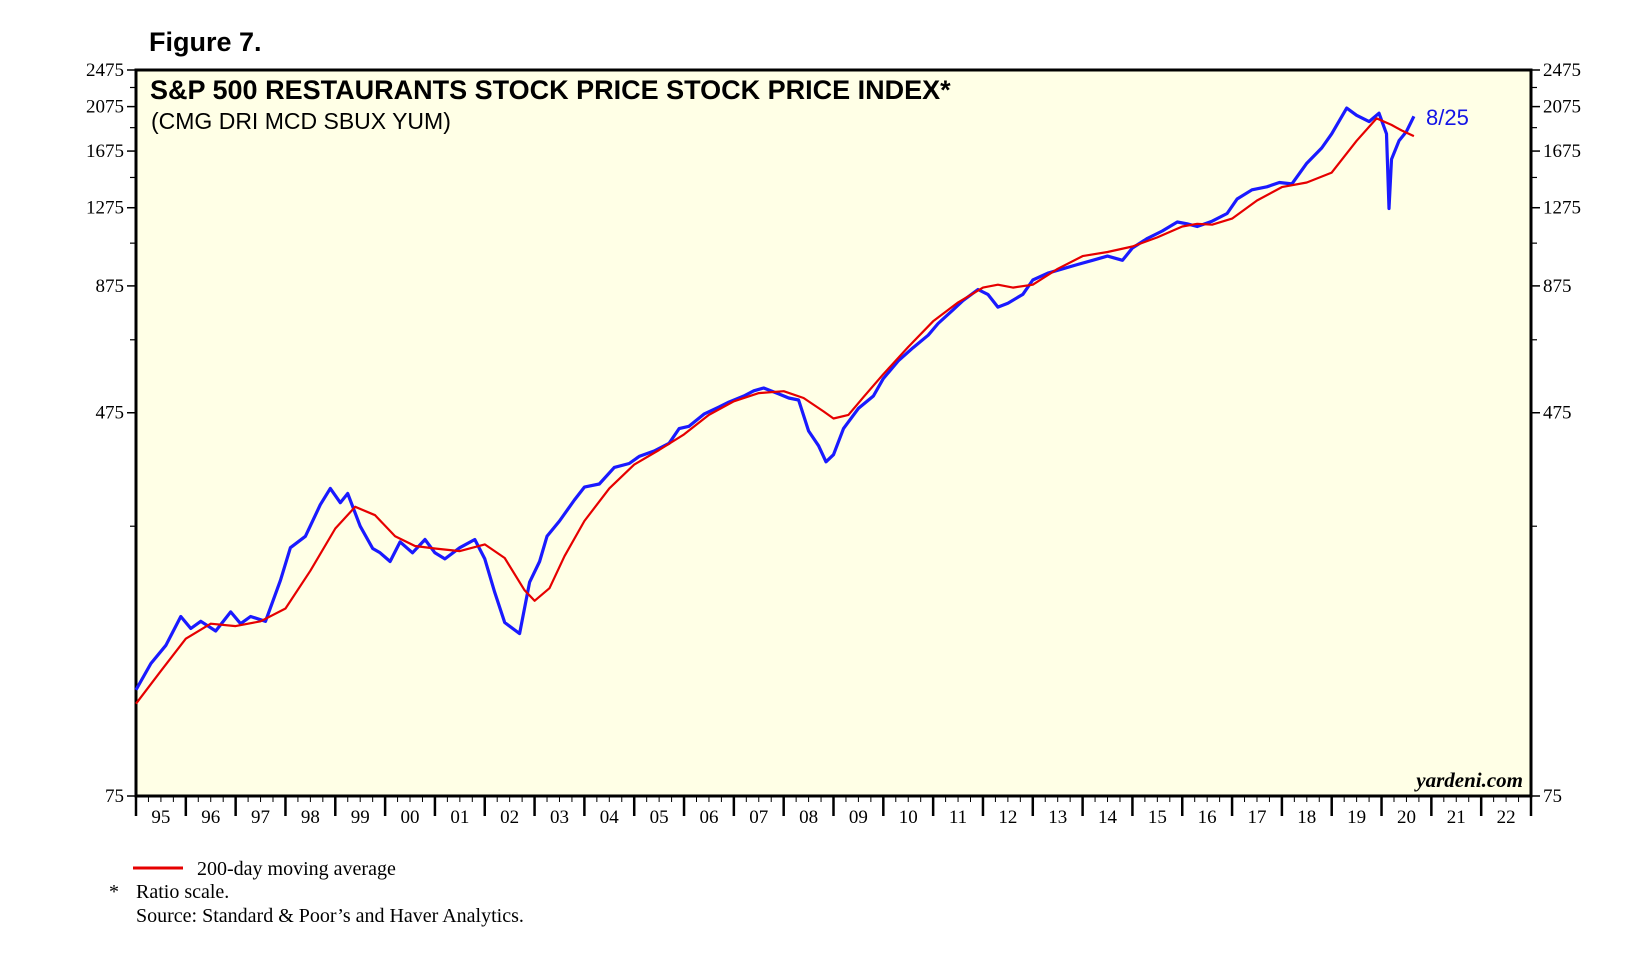 This screenshot has height=953, width=1643. I want to click on x-tick-label: 01, so click(459, 817).